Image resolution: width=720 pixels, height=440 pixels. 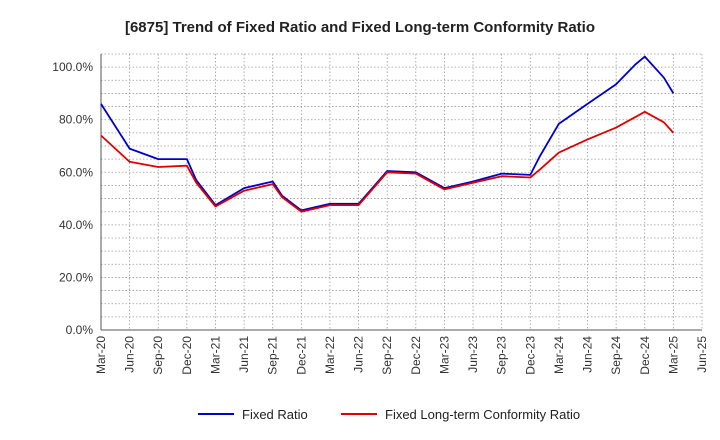 I want to click on y-tick-label: 40.0%, so click(x=76, y=225).